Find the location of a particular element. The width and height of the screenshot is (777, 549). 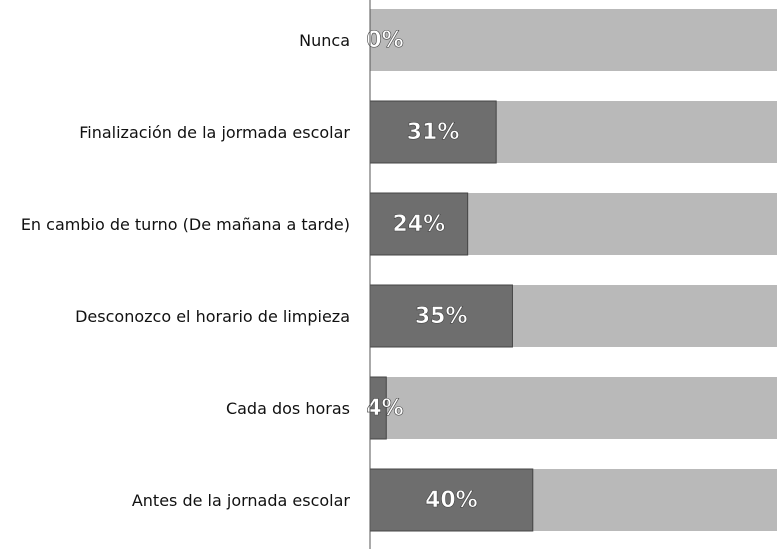

category-label: Desconozco el horario de limpieza is located at coordinates (212, 316).